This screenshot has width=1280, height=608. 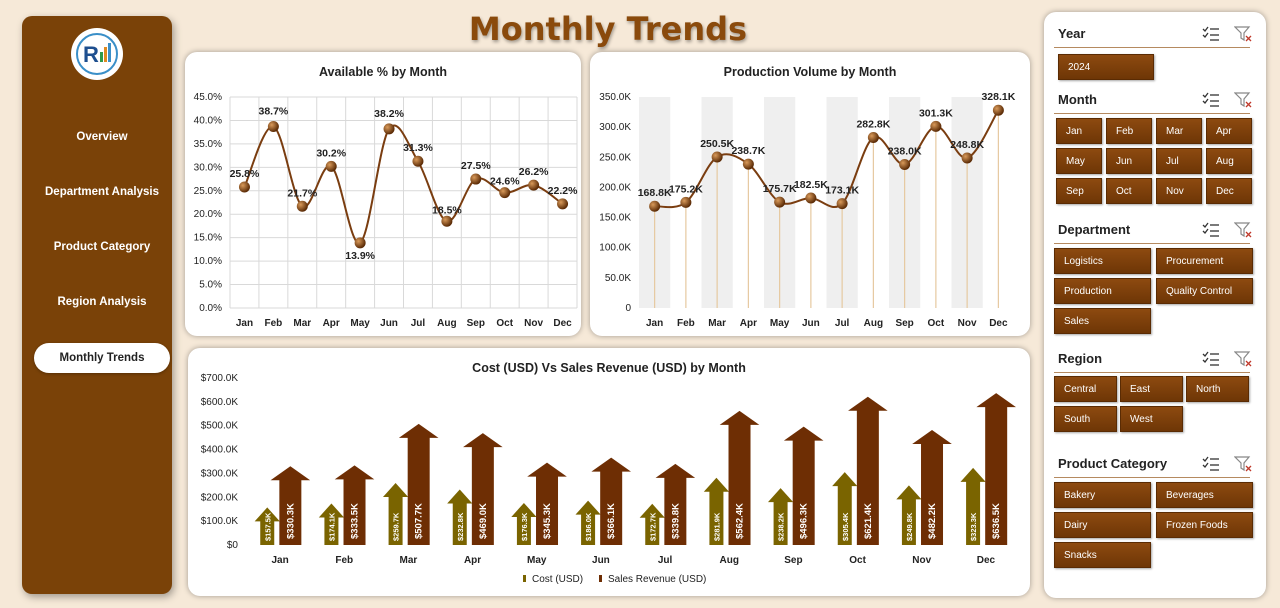 What do you see at coordinates (1102, 321) in the screenshot?
I see `department-option: Sales` at bounding box center [1102, 321].